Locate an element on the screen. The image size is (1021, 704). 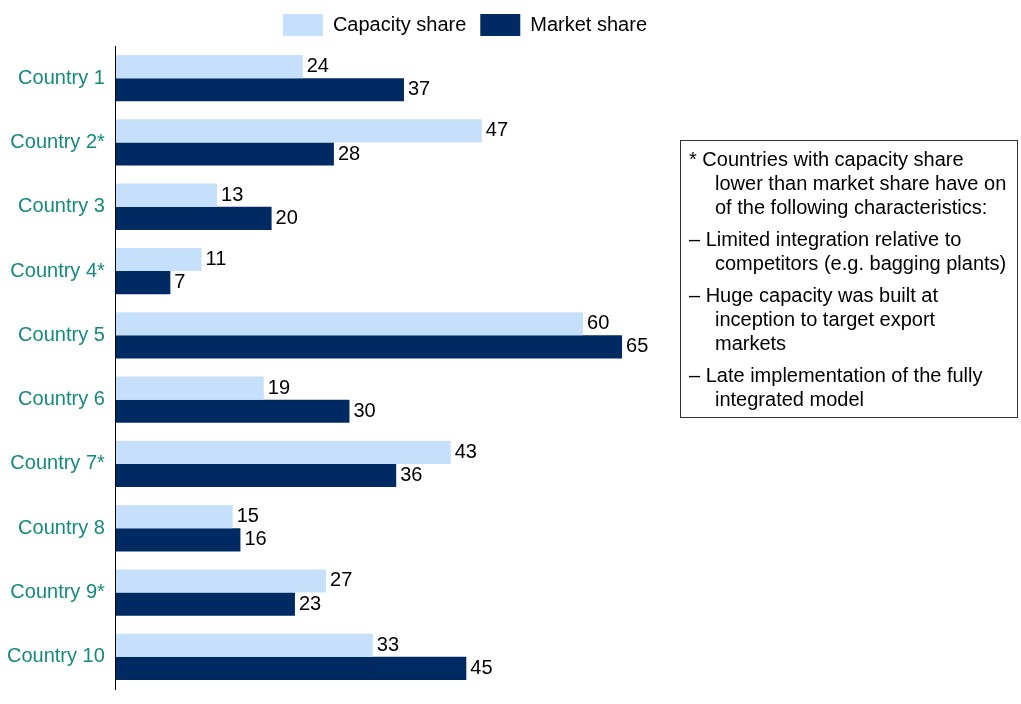
text: – Limited integration relative to competitors (e.g. bagging plants) is located at coordinates (848, 251).